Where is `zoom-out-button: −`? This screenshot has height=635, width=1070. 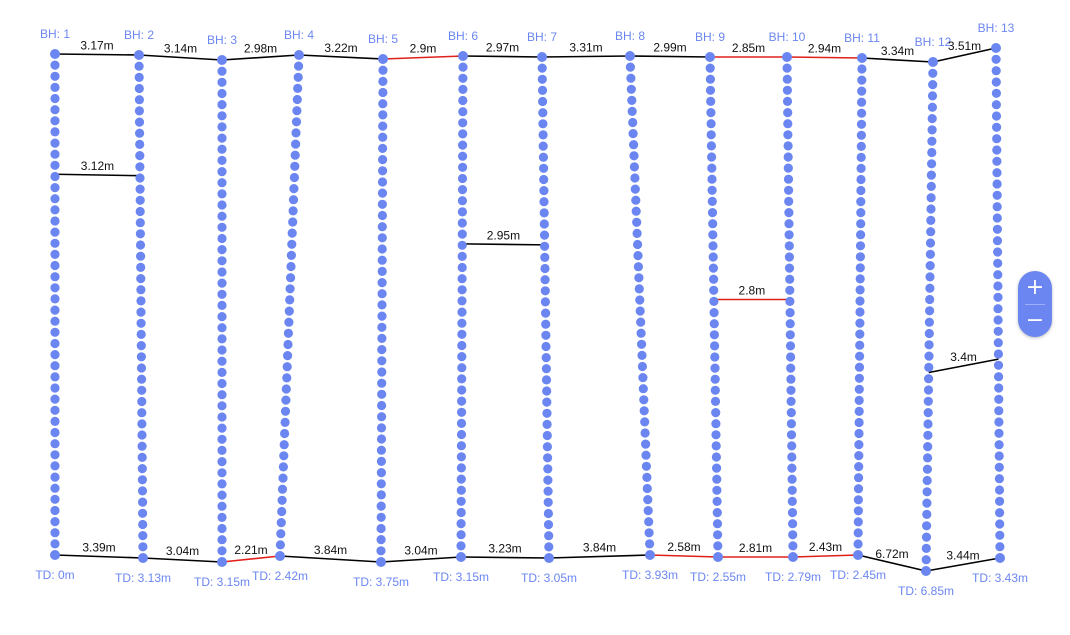 zoom-out-button: − is located at coordinates (1035, 320).